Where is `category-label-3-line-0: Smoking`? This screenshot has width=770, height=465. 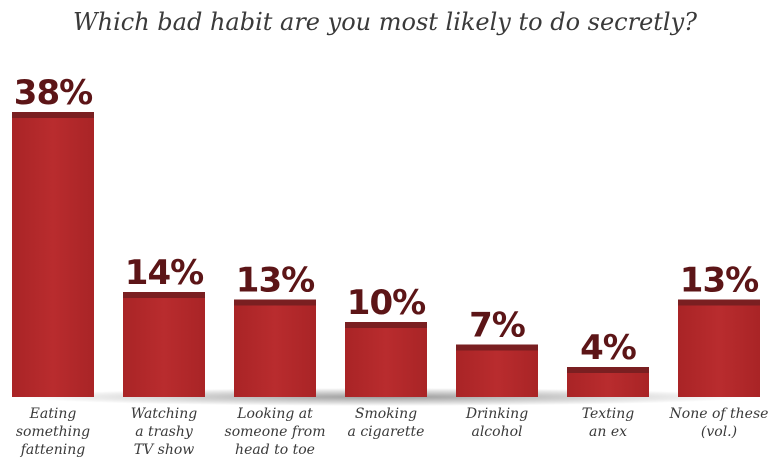 category-label-3-line-0: Smoking is located at coordinates (386, 414).